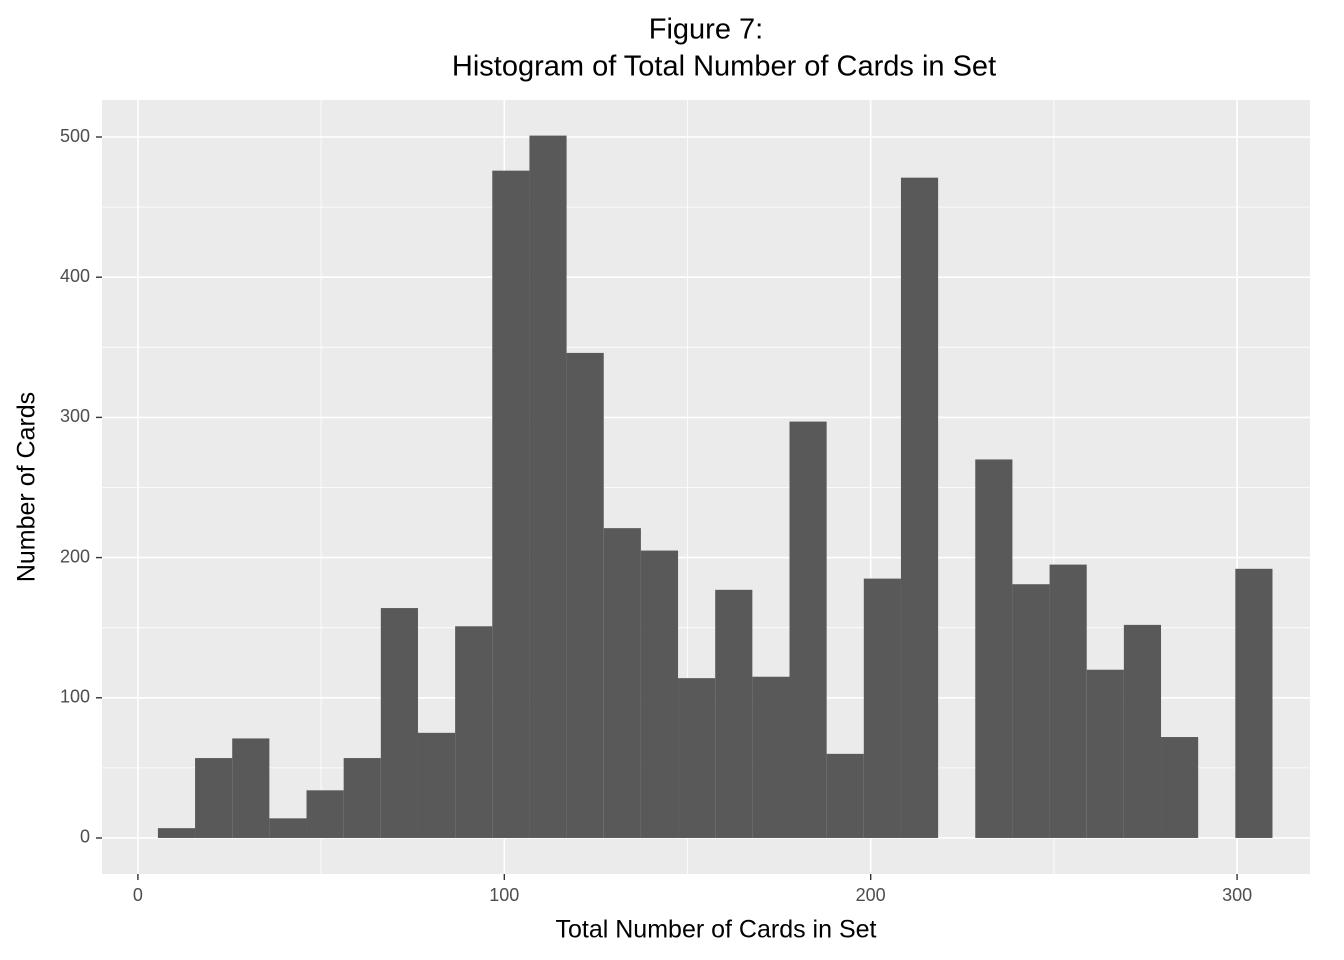 Image resolution: width=1344 pixels, height=960 pixels. What do you see at coordinates (1237, 895) in the screenshot?
I see `x-tick-label: 300` at bounding box center [1237, 895].